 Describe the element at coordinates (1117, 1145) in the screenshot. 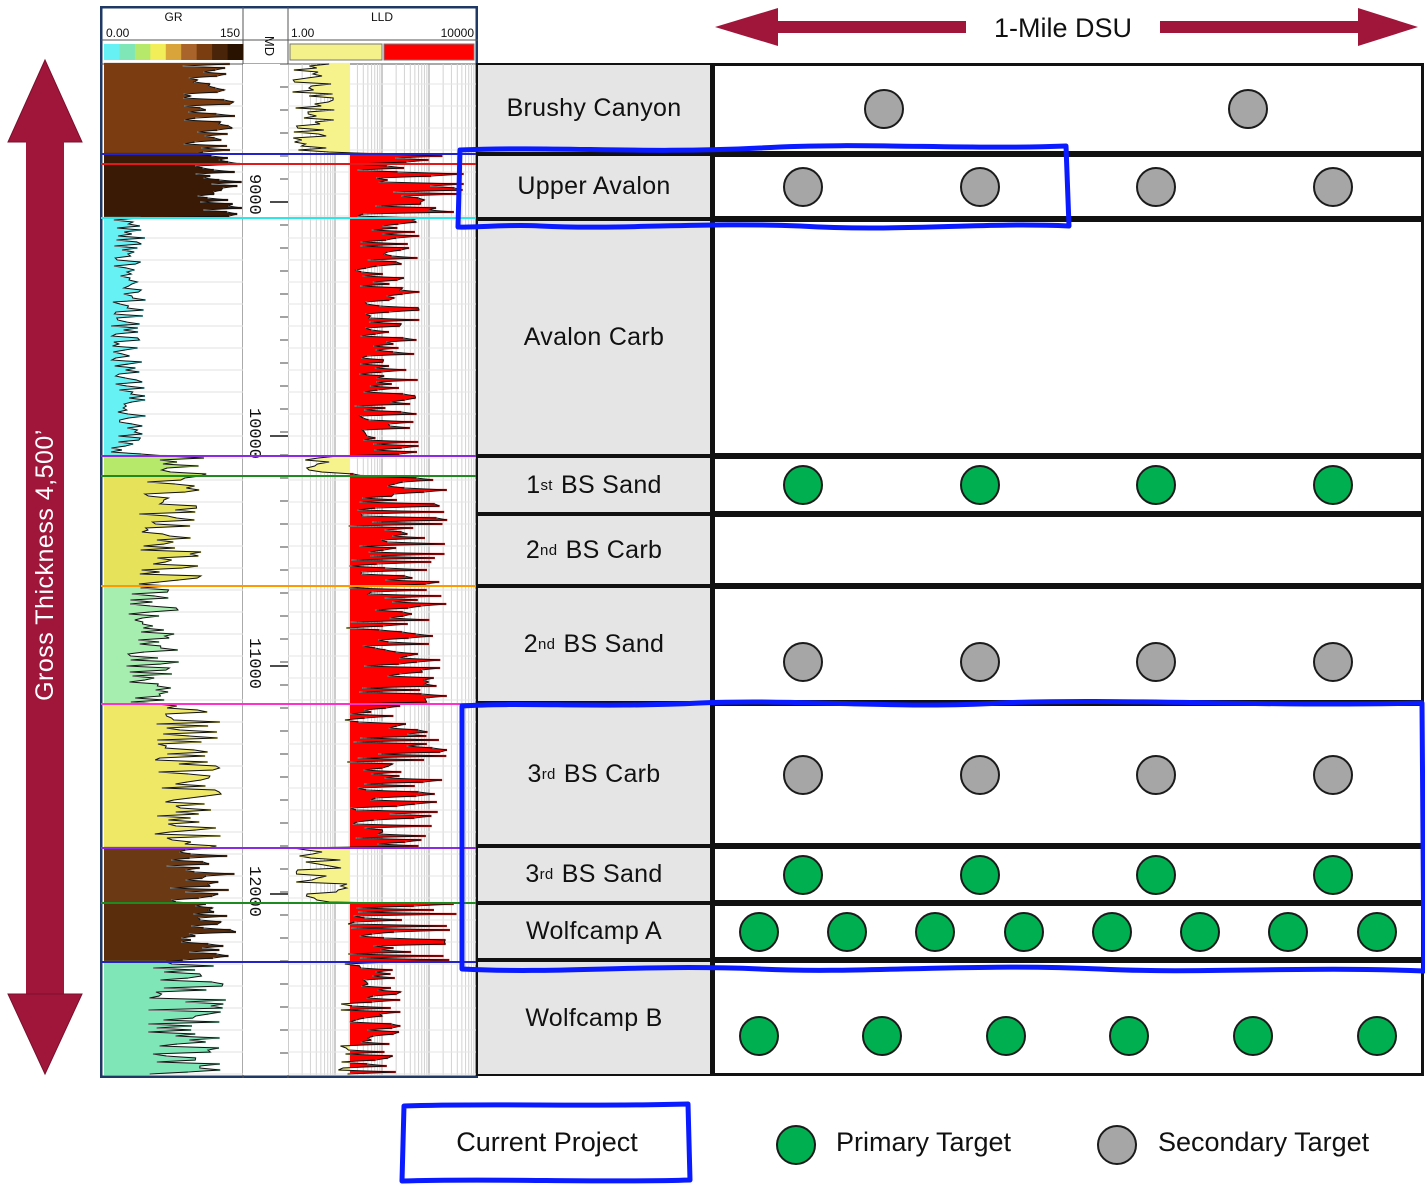

I see `legend-secondary-icon` at that location.